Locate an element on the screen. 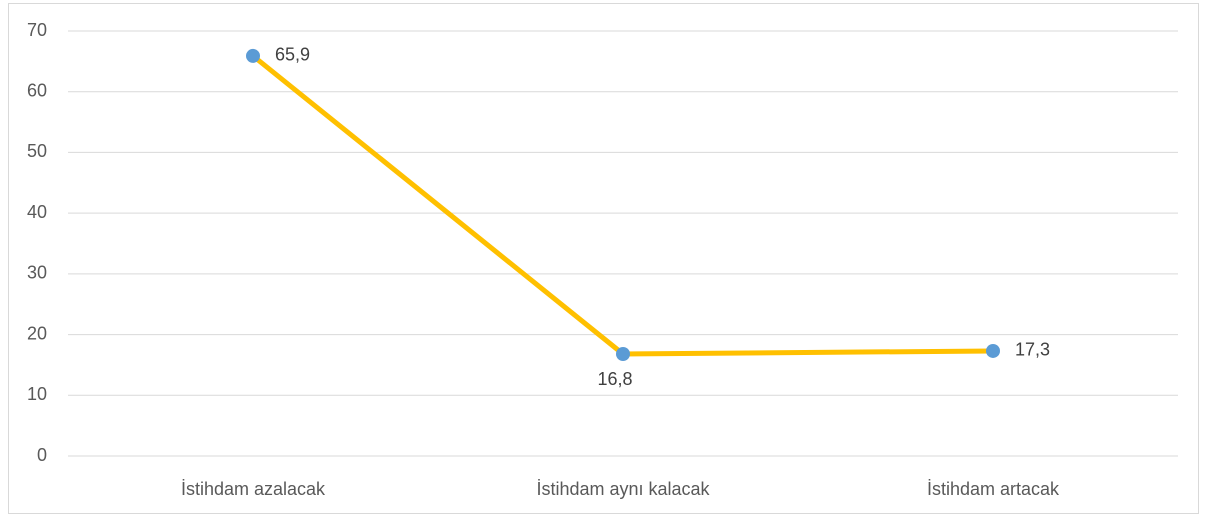 This screenshot has width=1208, height=518. x-tick-label: İstihdam azalacak is located at coordinates (253, 489).